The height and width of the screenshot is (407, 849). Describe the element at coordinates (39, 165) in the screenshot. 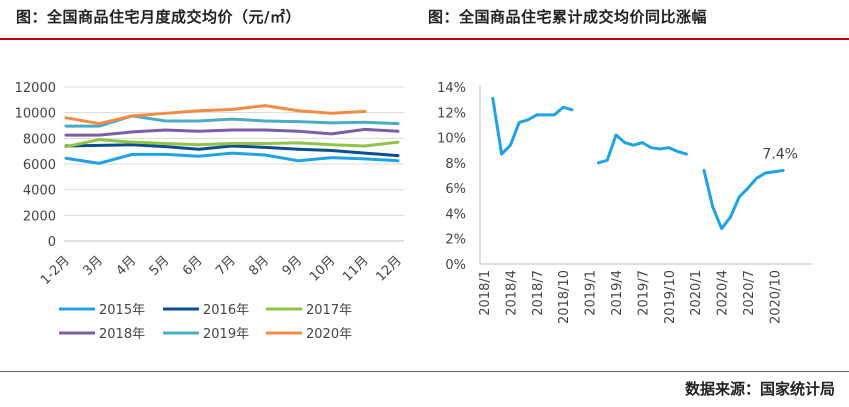

I see `y-tick-label: 6000` at that location.